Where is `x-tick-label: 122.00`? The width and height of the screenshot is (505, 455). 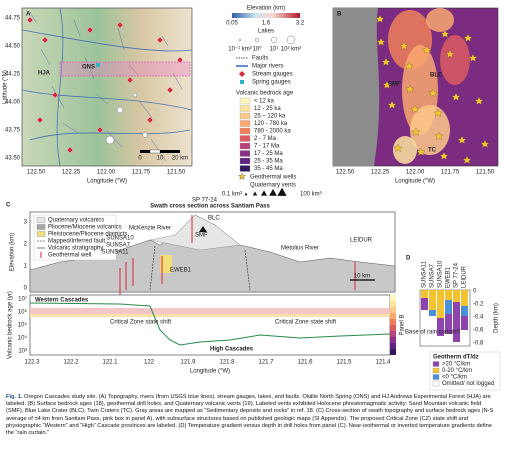
x-tick-label: 122.00 is located at coordinates (106, 173).